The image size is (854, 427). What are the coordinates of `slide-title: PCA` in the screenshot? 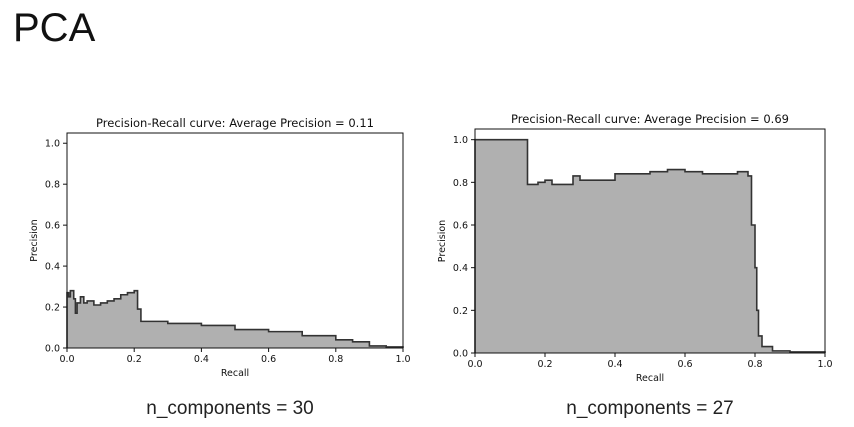 It's located at (54, 28).